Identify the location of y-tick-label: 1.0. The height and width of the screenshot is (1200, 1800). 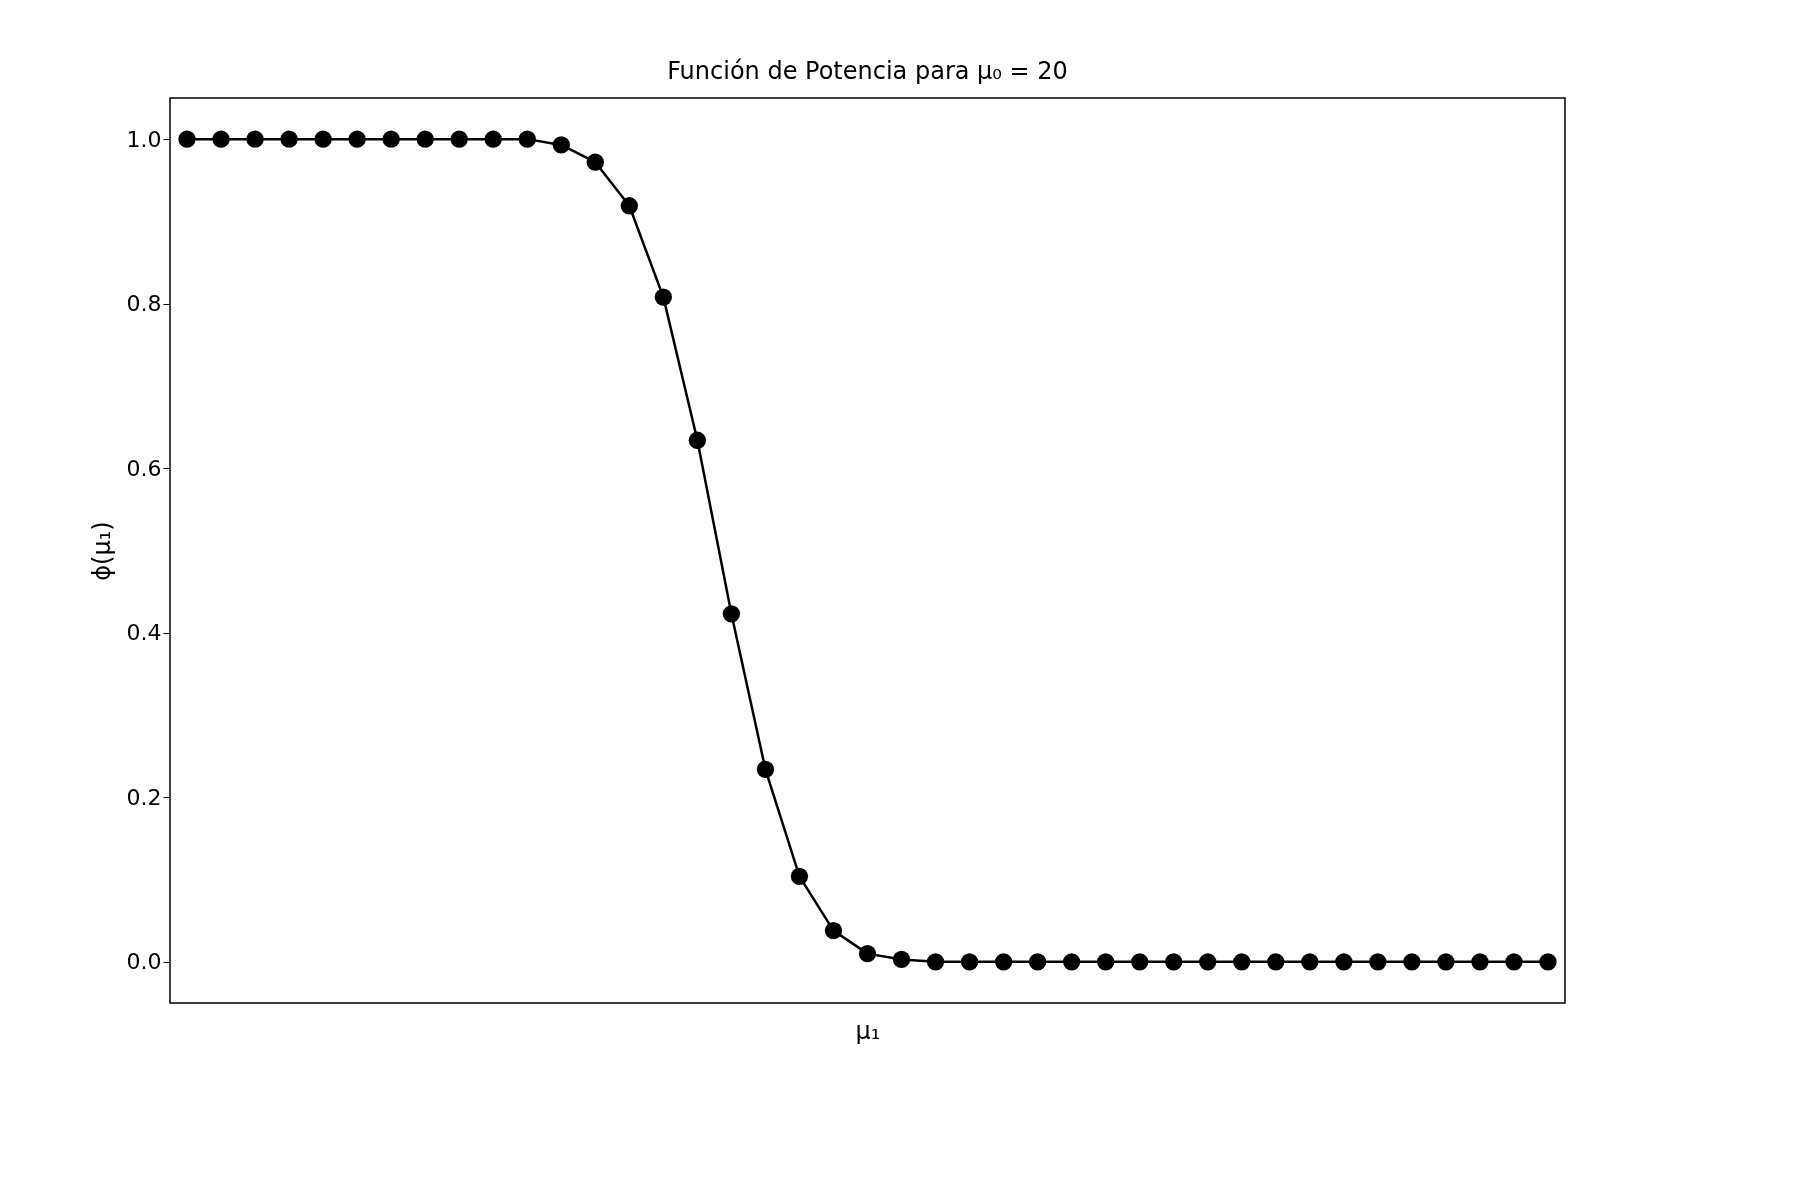
(144, 139).